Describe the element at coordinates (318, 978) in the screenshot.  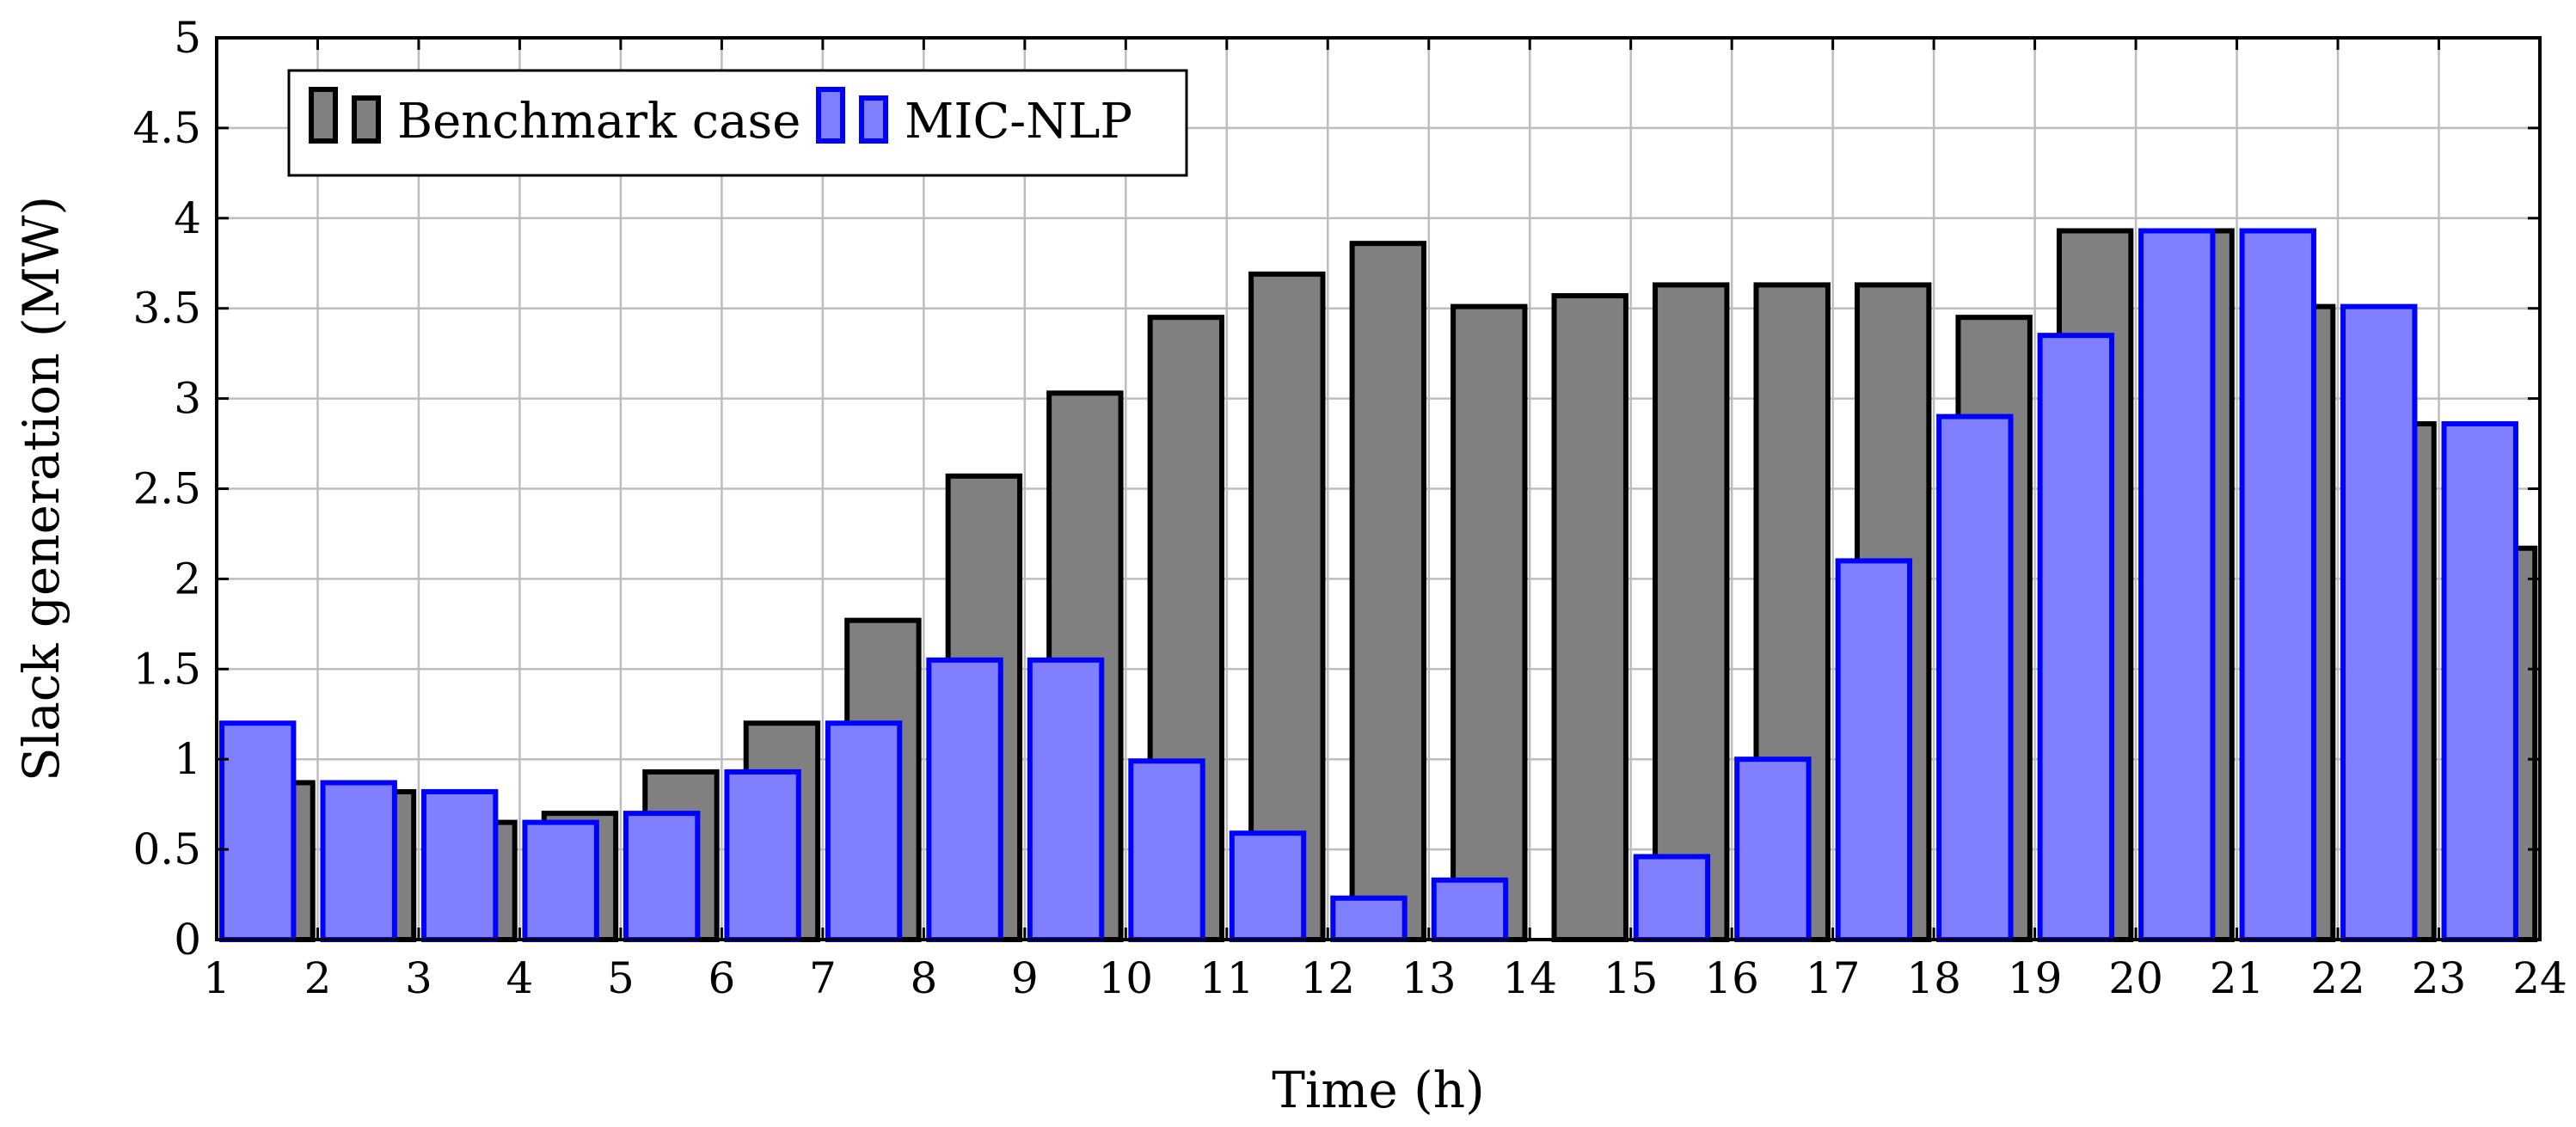
I see `x-tick-label: 2` at that location.